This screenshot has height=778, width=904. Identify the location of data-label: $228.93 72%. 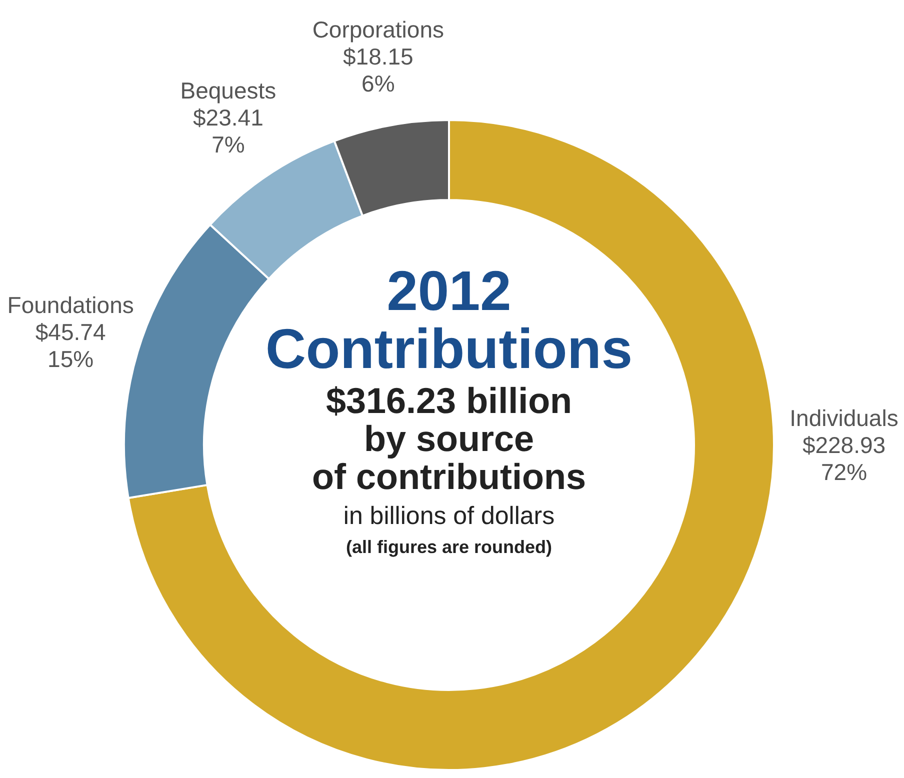
(844, 458).